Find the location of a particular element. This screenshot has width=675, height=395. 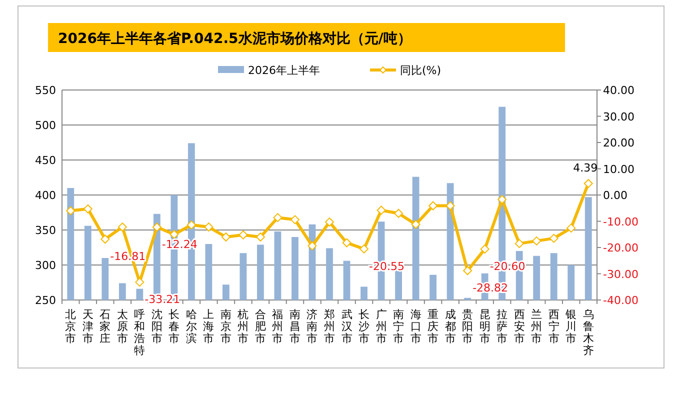

legend-label: 同比(%) is located at coordinates (421, 70).